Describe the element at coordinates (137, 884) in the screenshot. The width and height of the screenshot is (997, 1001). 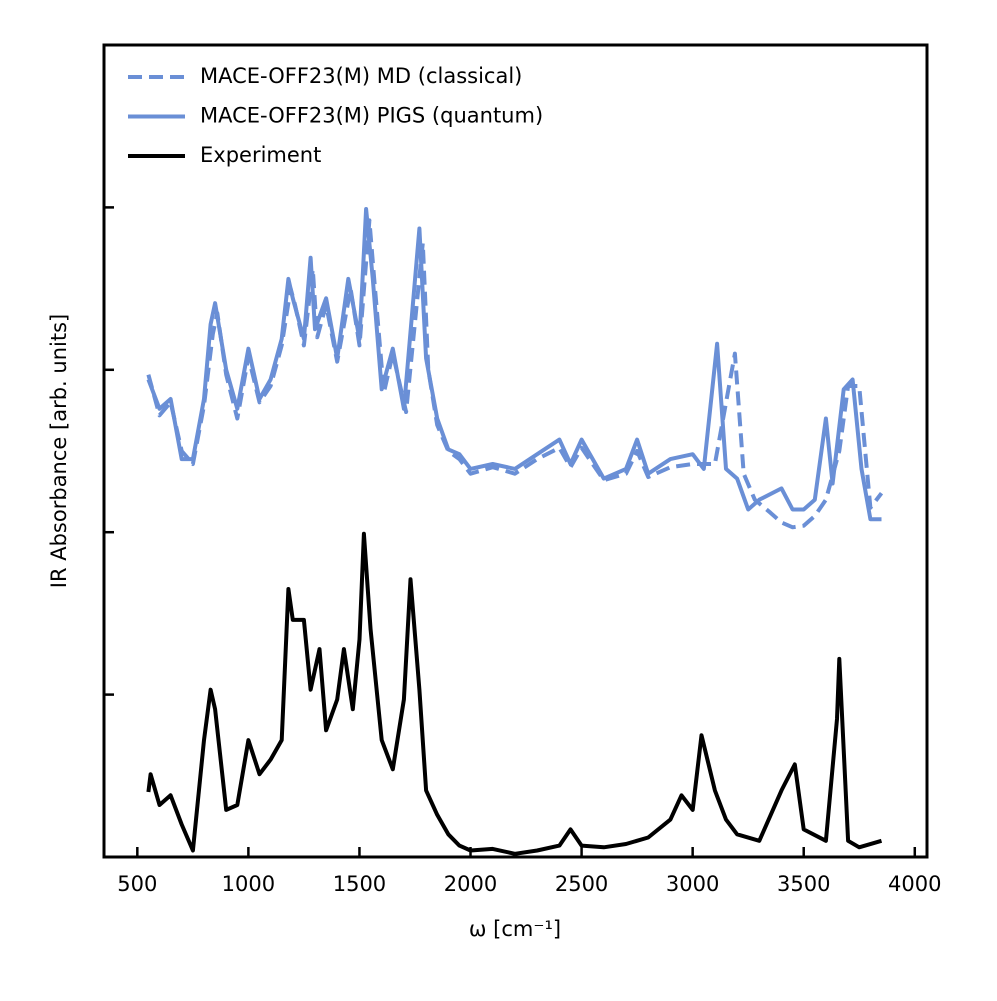
I see `x-tick-label: 500` at that location.